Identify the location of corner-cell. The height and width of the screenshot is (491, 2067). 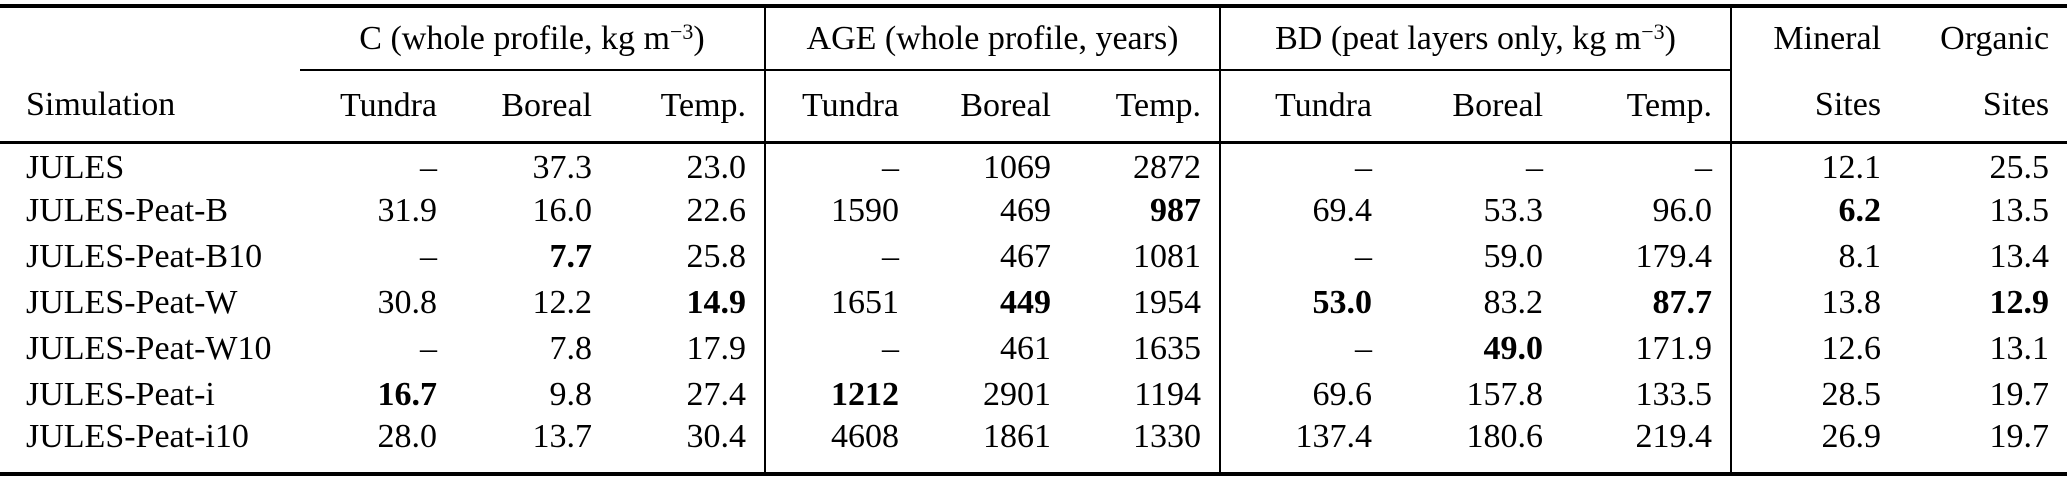
(150, 38).